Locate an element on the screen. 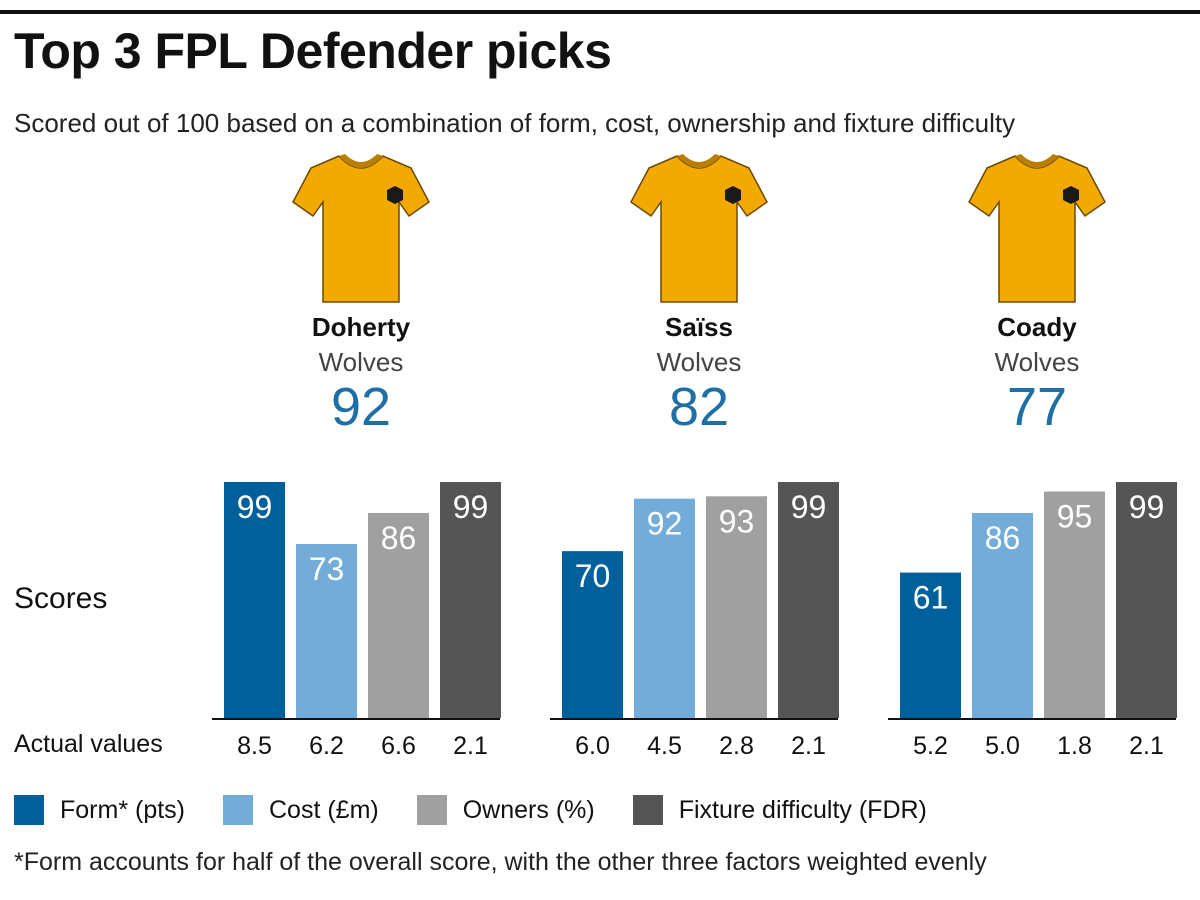 This screenshot has width=1200, height=900. player-card-2: Saïss Wolves 82 is located at coordinates (699, 294).